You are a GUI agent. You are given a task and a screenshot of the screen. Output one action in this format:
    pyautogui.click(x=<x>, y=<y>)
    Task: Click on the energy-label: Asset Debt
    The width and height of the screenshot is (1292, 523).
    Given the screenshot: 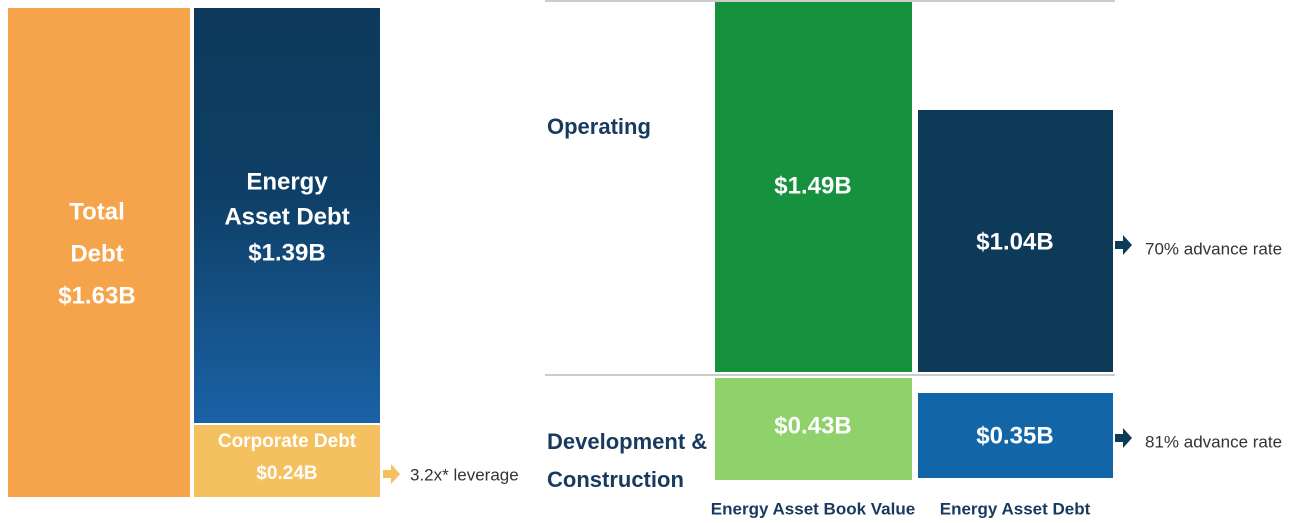 What is the action you would take?
    pyautogui.click(x=286, y=216)
    